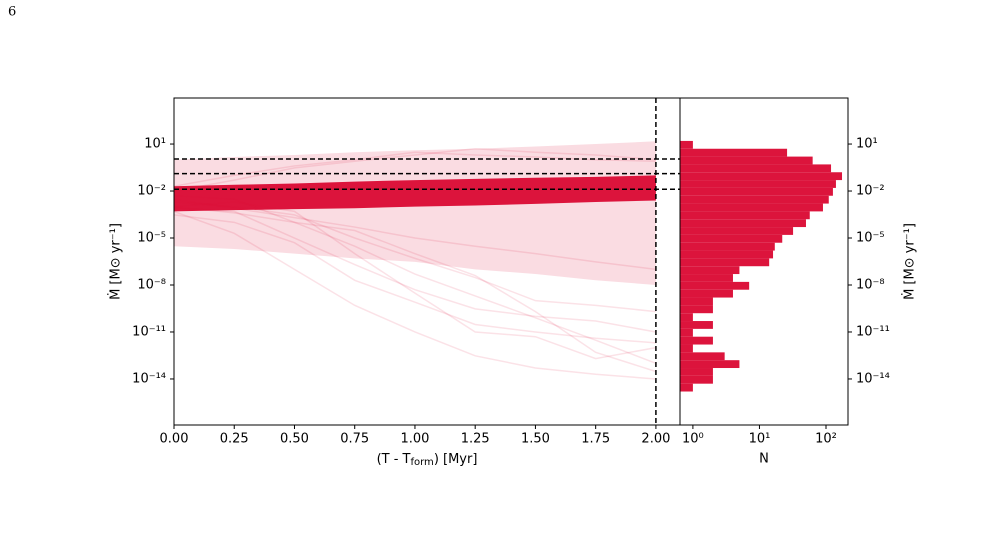 This screenshot has height=534, width=1007. I want to click on x-tick-label: 1.25, so click(475, 439).